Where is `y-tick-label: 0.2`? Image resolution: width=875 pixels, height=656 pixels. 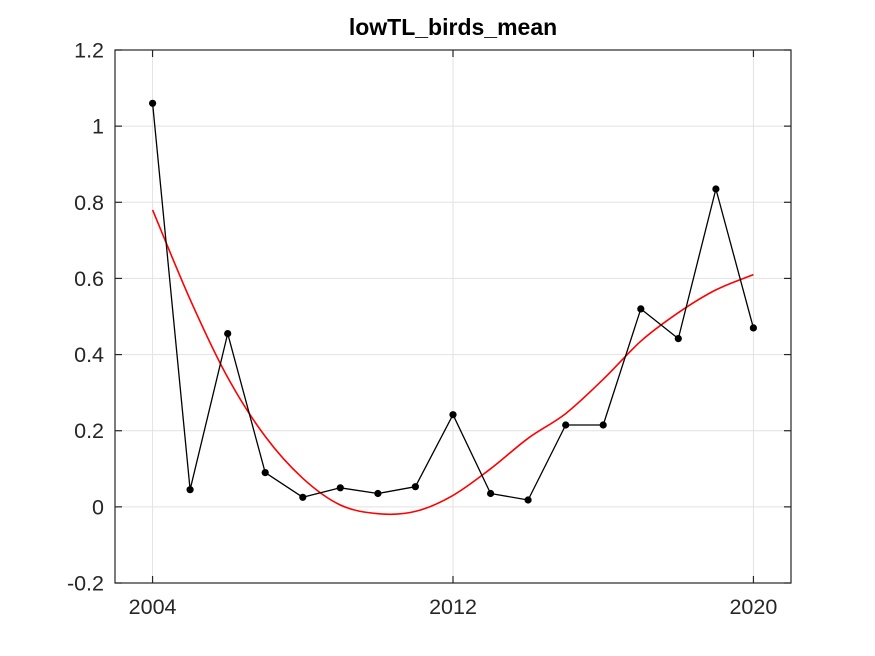
y-tick-label: 0.2 is located at coordinates (89, 431).